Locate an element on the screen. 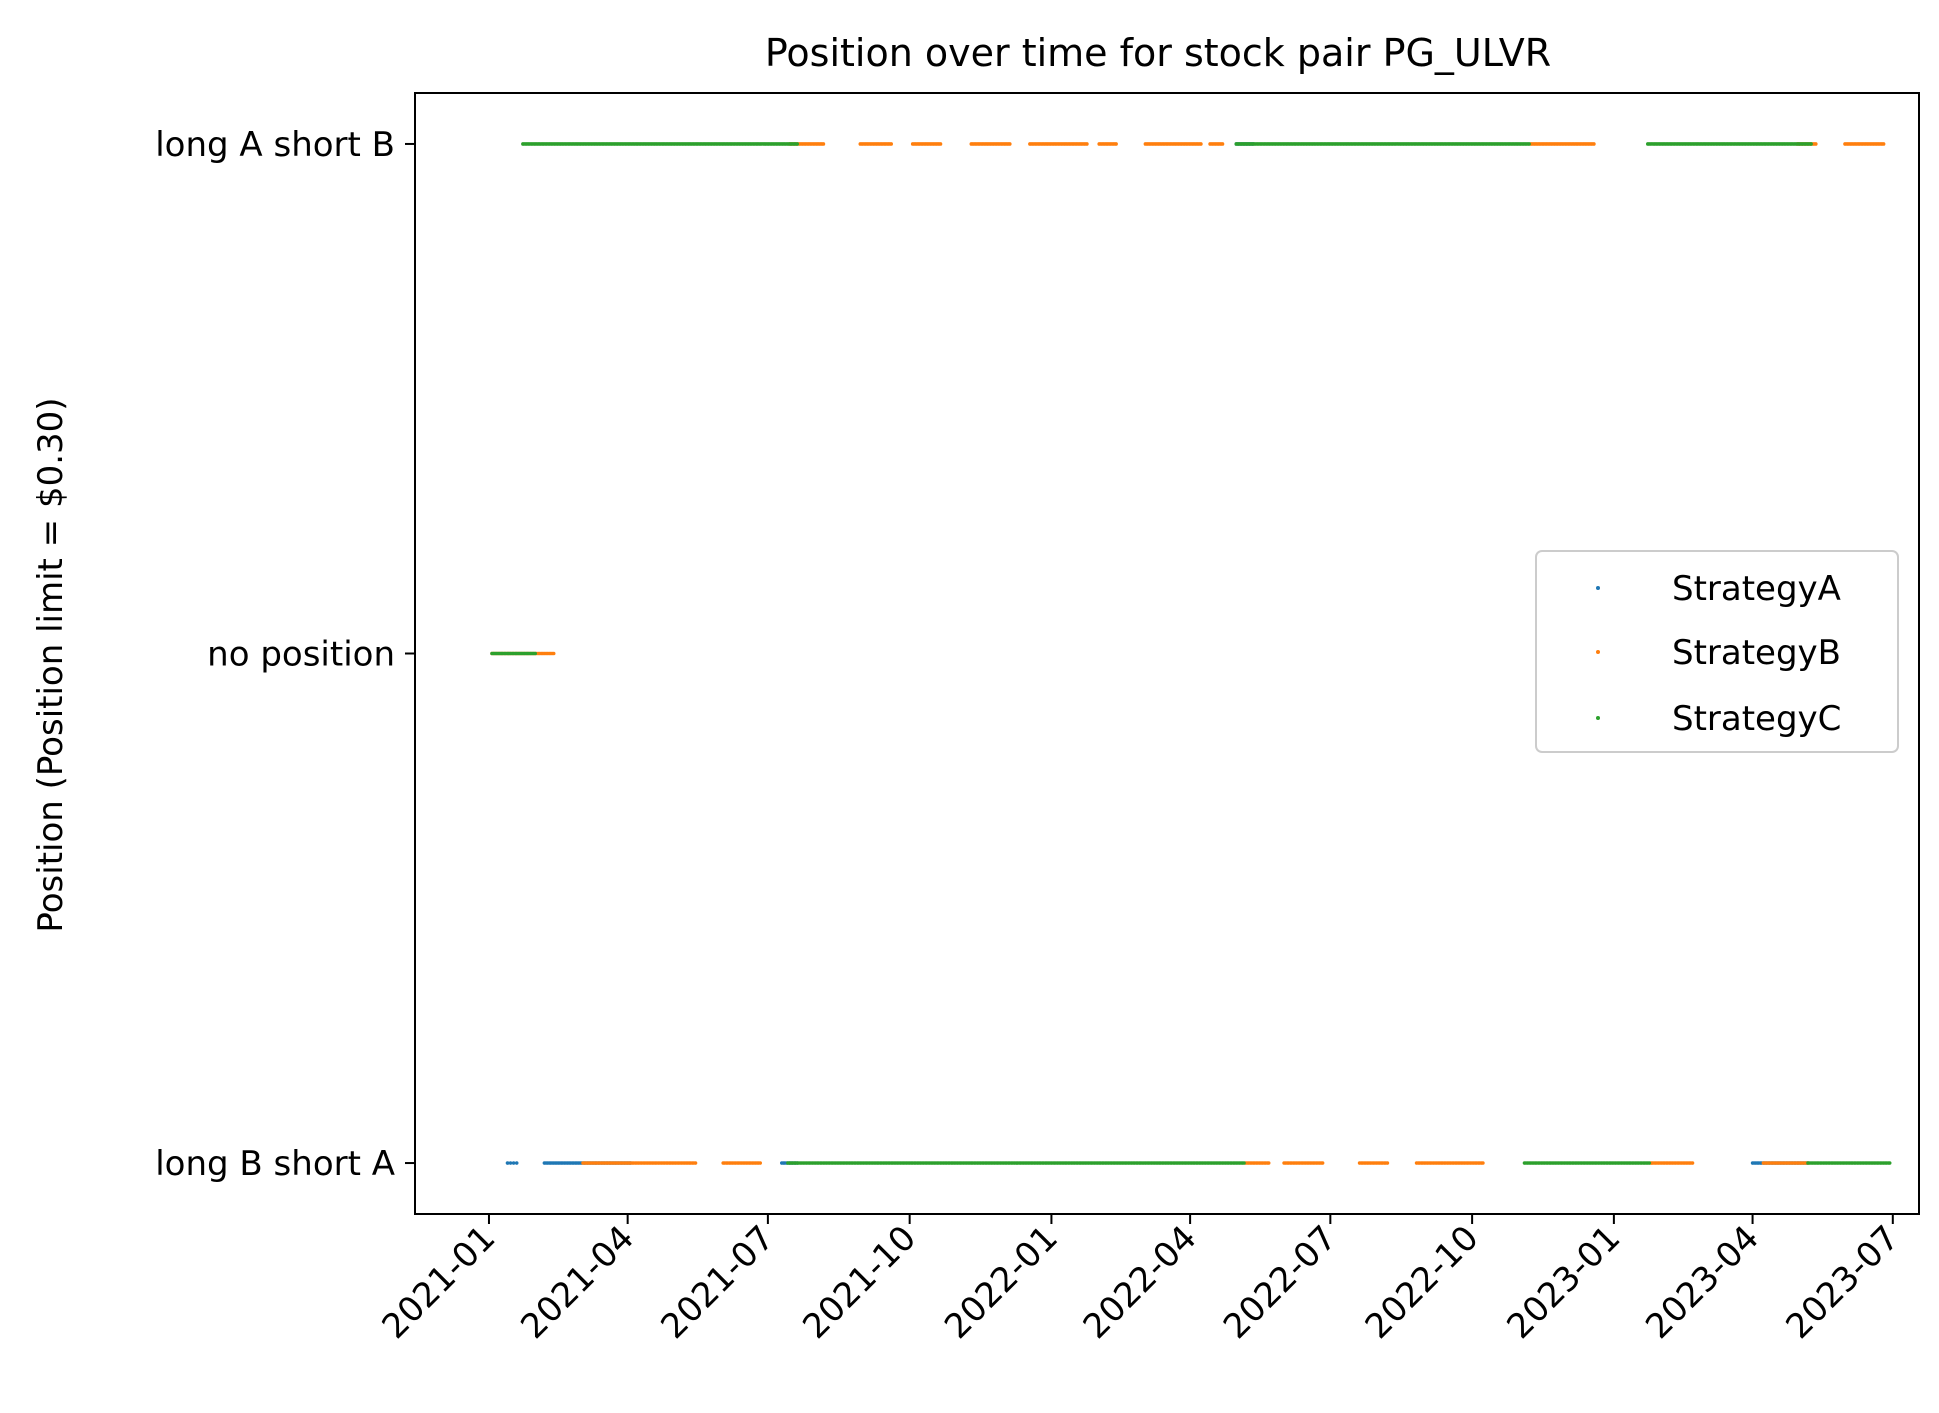 This screenshot has height=1413, width=1939. y-tick-label: long B short A is located at coordinates (275, 1164).